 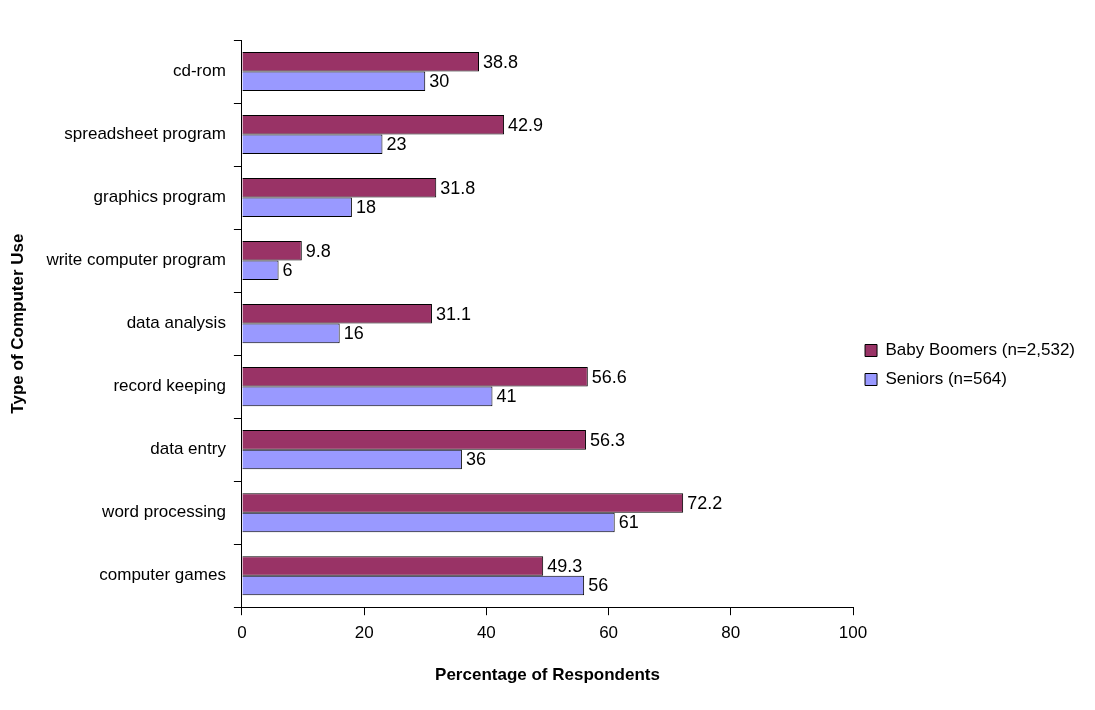 I want to click on x-tick-label: 60, so click(x=609, y=633).